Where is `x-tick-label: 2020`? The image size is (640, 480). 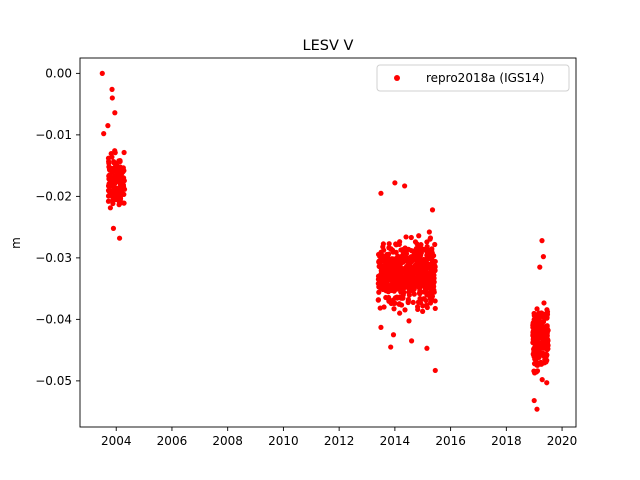
x-tick-label: 2020 is located at coordinates (562, 441).